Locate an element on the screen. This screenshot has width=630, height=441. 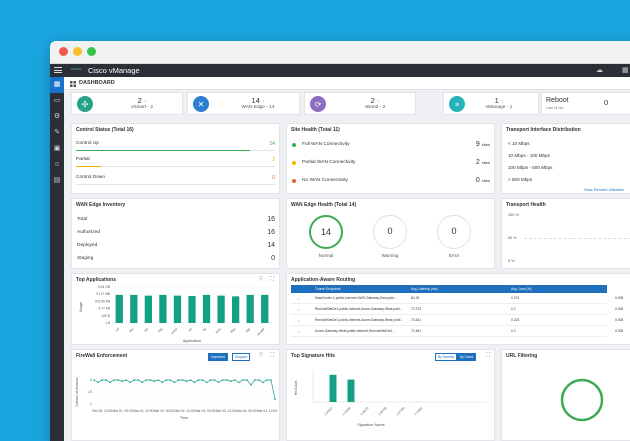
aar-header-endpoints: Tunnel Endpoints is located at coordinates (328, 289).